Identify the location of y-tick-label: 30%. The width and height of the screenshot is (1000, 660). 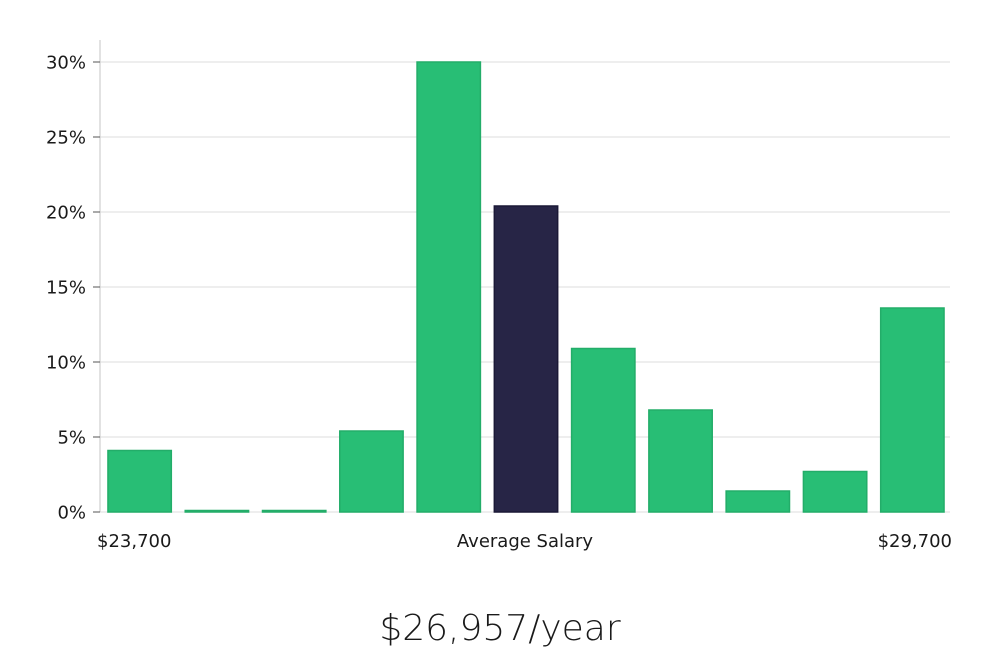
(66, 63).